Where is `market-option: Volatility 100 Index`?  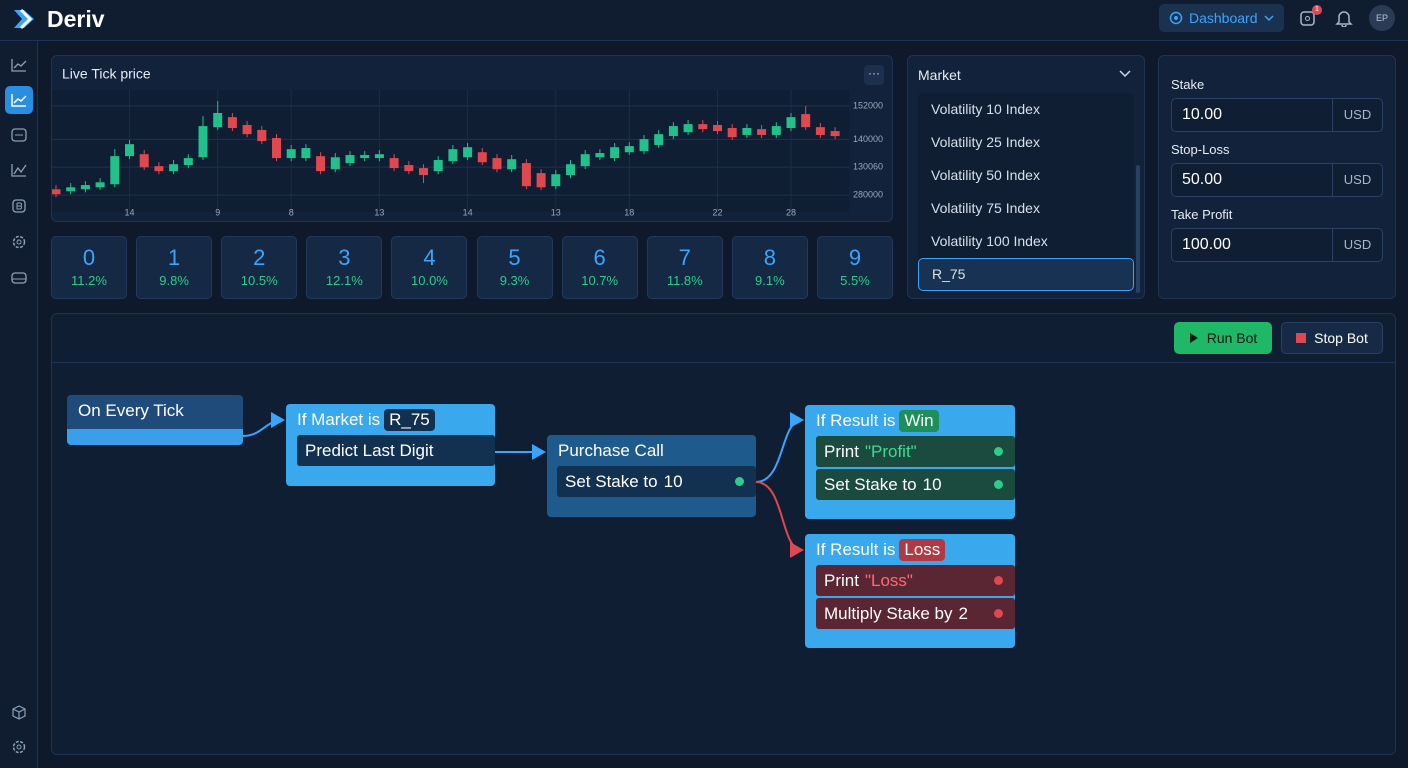
market-option: Volatility 100 Index is located at coordinates (989, 241).